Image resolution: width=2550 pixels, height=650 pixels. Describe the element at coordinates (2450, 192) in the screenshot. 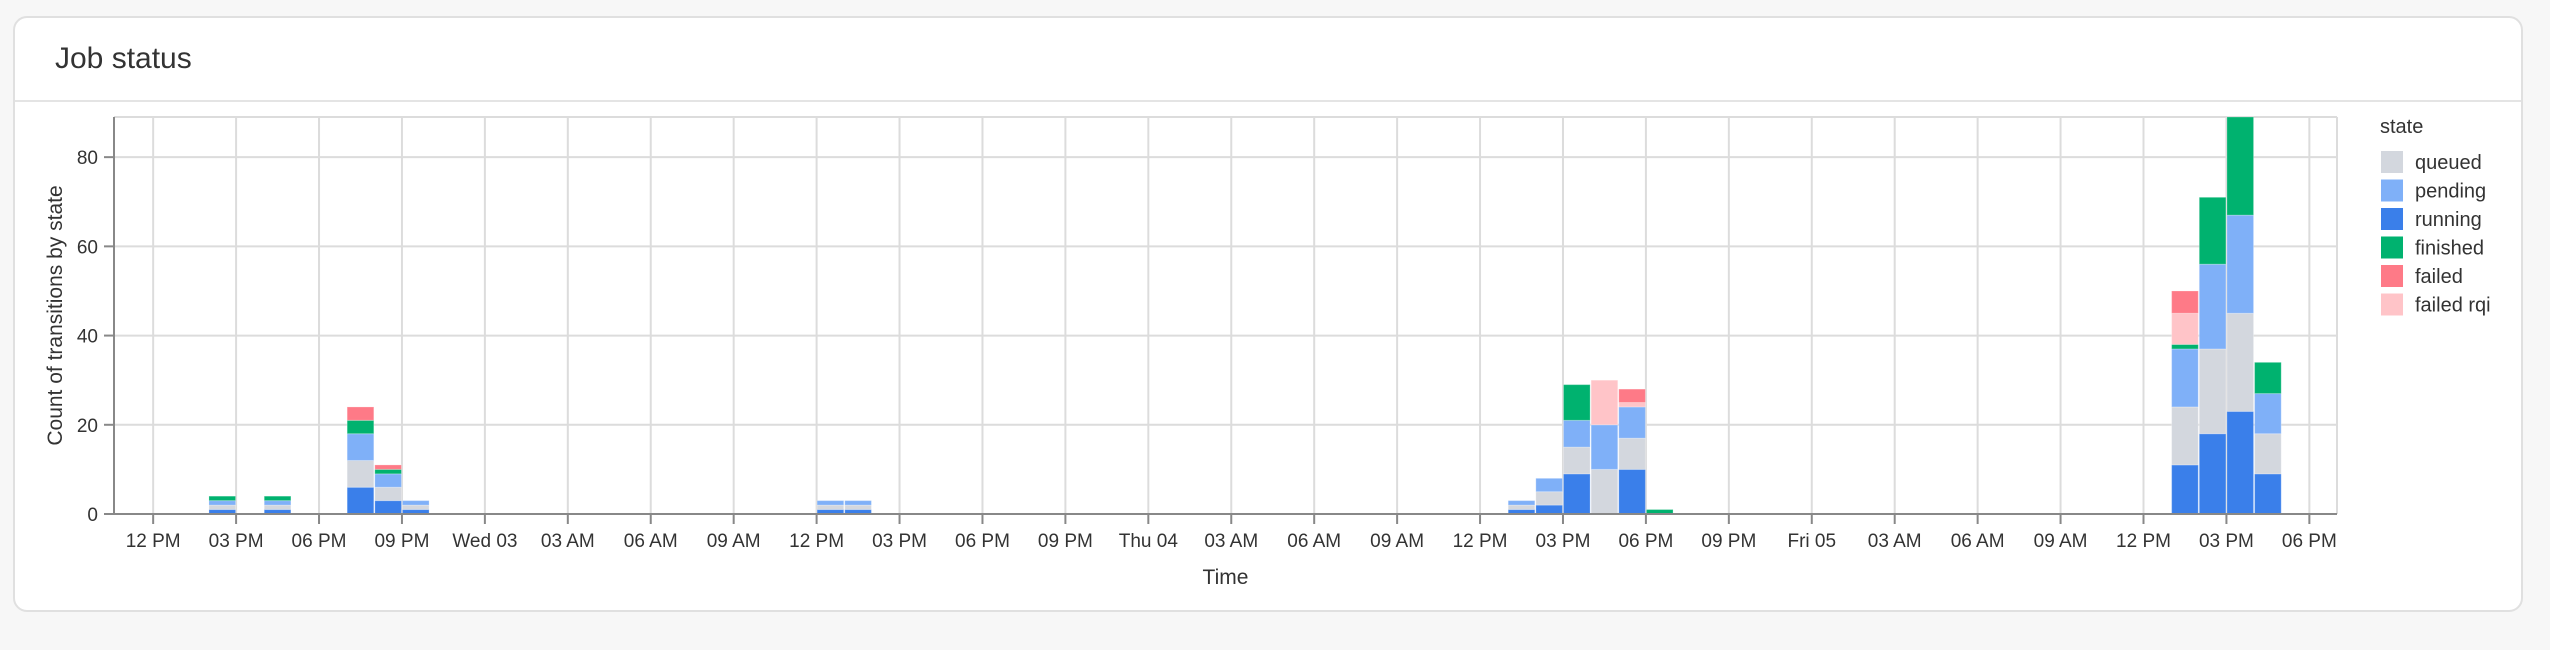

I see `legend-label: pending` at that location.